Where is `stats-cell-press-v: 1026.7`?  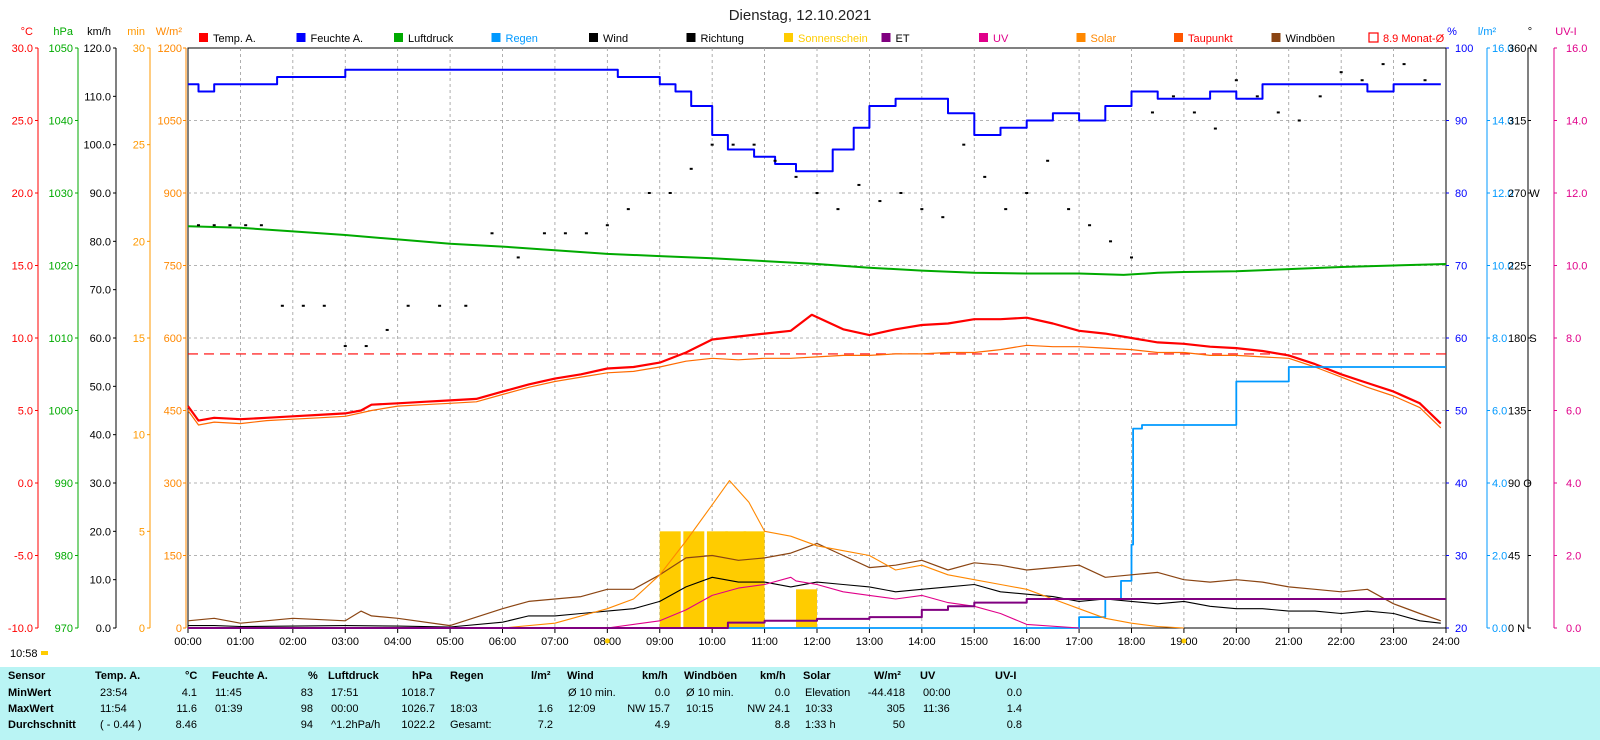
stats-cell-press-v: 1026.7 is located at coordinates (418, 709).